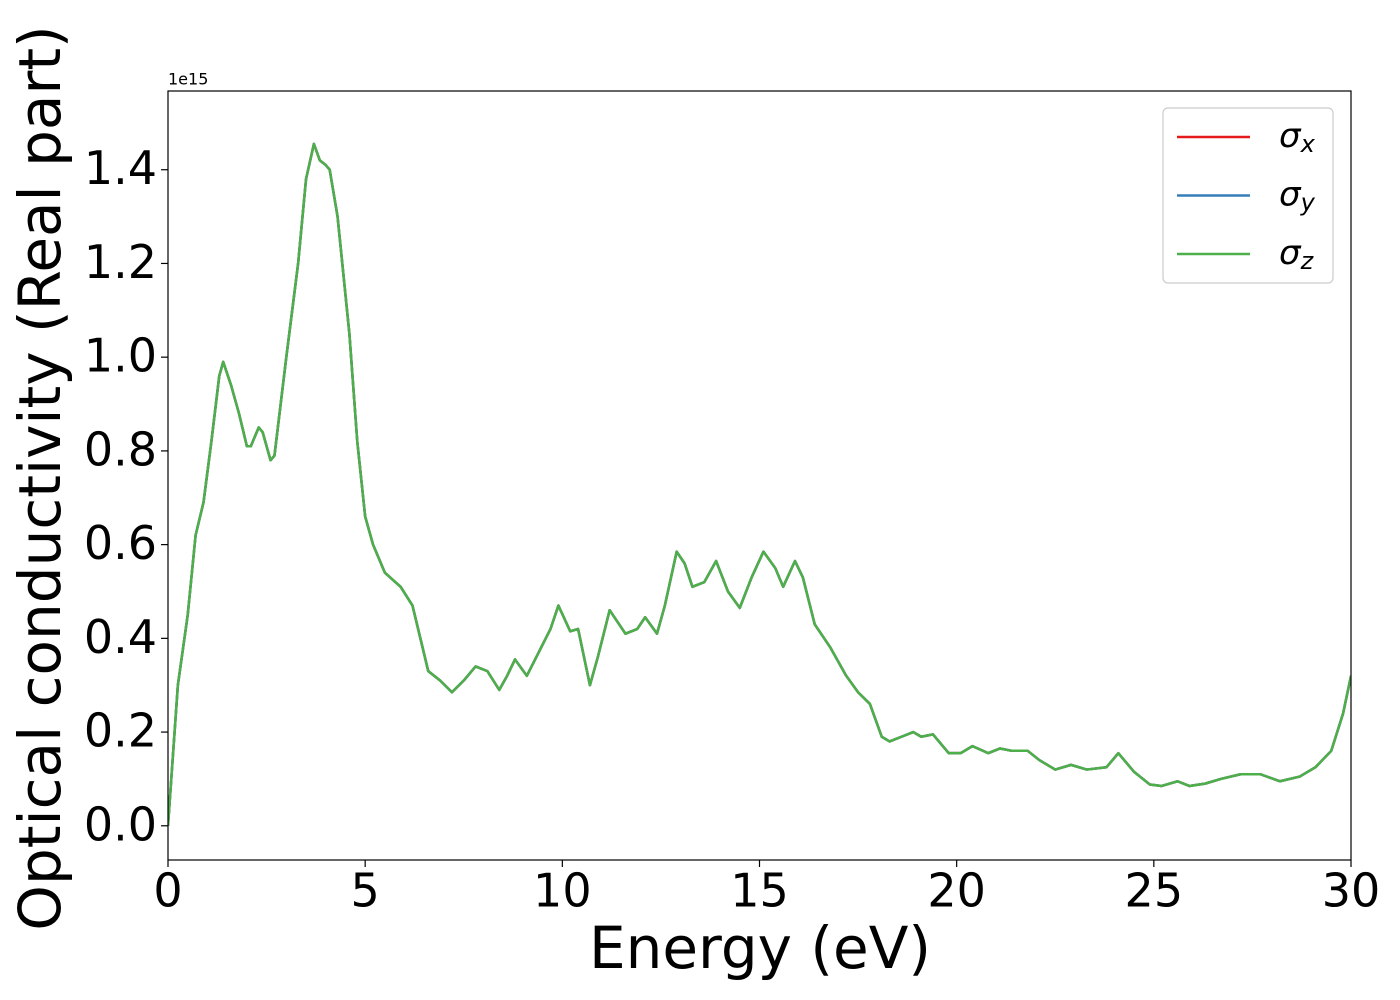 The height and width of the screenshot is (1000, 1400). Describe the element at coordinates (167, 891) in the screenshot. I see `x-tick-label: 0` at that location.